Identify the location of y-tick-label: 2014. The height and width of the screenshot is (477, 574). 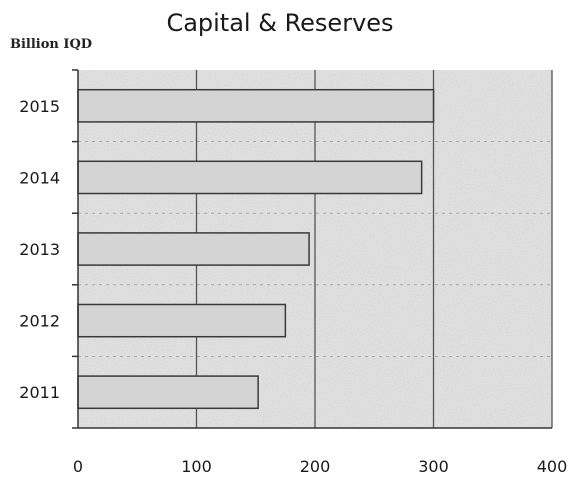
(39, 177).